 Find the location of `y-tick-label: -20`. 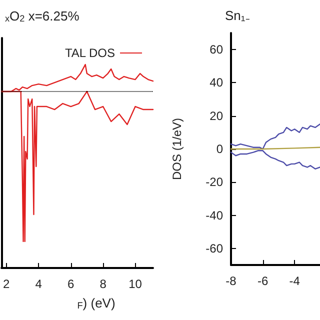

y-tick-label: -20 is located at coordinates (215, 182).